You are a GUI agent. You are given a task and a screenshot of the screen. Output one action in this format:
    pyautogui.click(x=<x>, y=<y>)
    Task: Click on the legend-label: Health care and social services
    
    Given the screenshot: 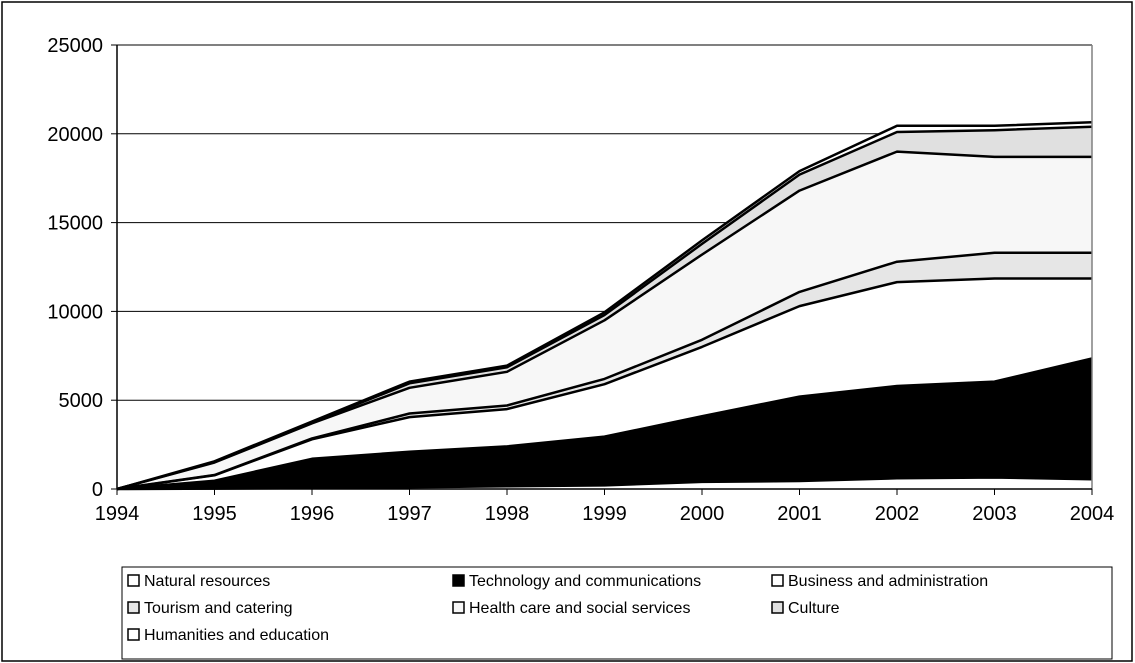 What is the action you would take?
    pyautogui.click(x=579, y=608)
    